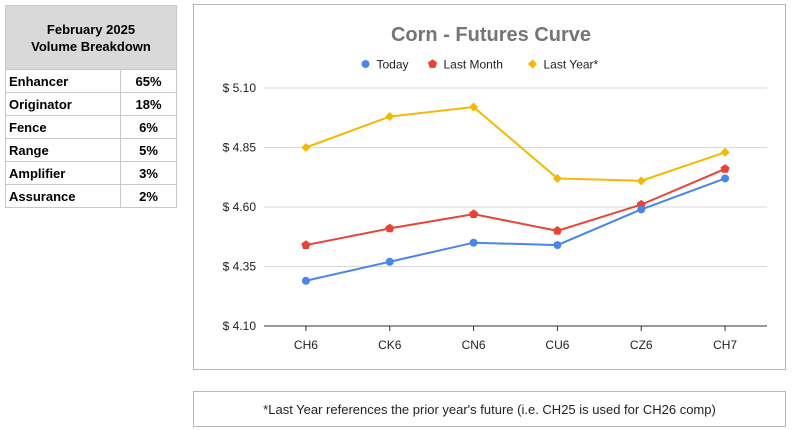  I want to click on y-tick-label: $ 4.35, so click(240, 267).